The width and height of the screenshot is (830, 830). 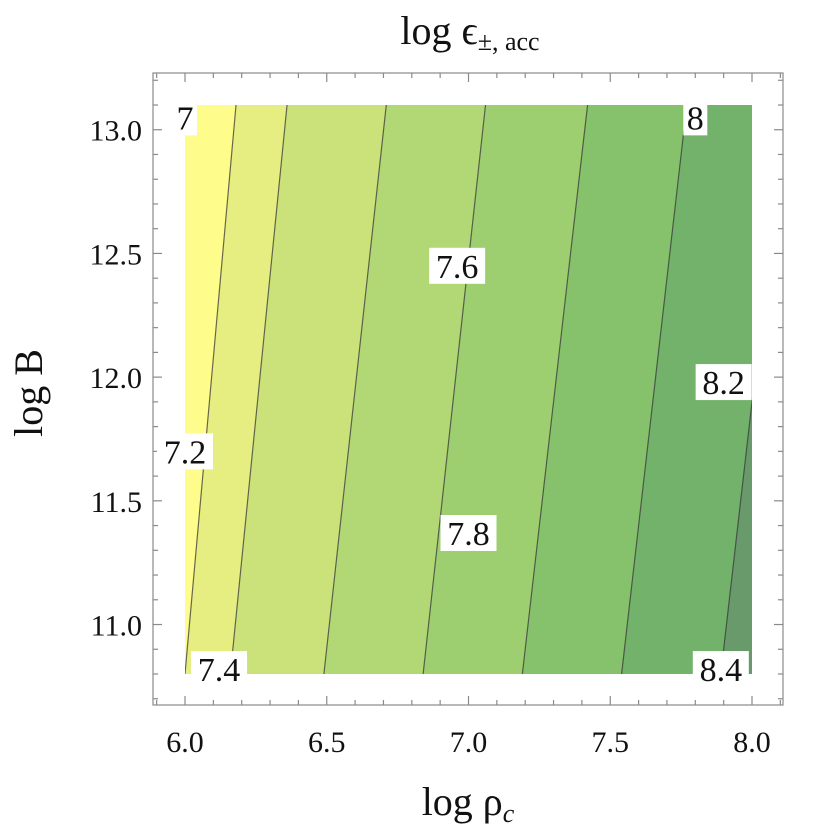 I want to click on y-tick-label: 11.0, so click(x=116, y=626).